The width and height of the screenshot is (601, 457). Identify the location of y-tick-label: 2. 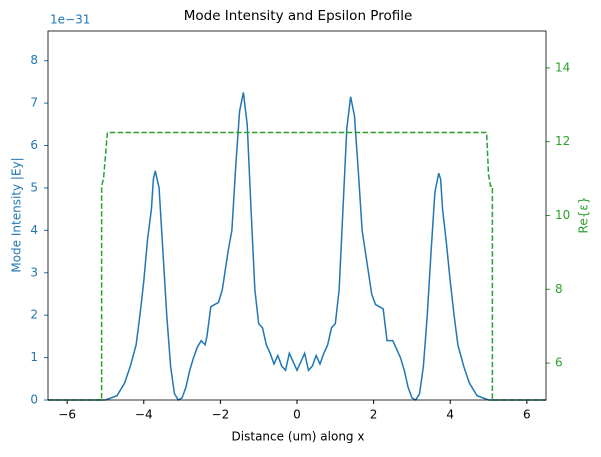
(34, 315).